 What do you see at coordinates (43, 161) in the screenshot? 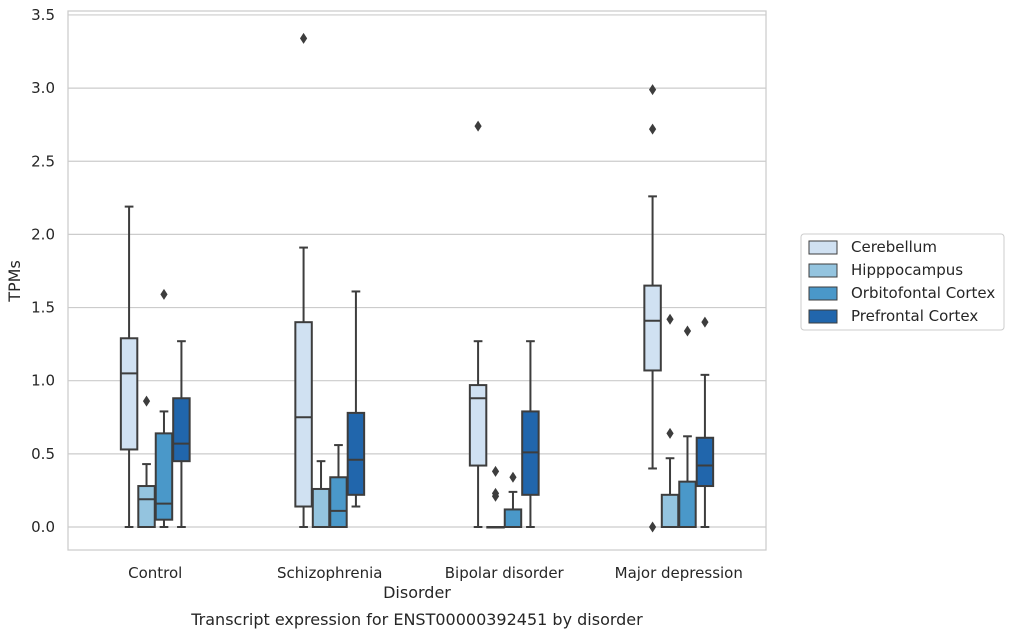
I see `y-tick-label: 2.5` at bounding box center [43, 161].